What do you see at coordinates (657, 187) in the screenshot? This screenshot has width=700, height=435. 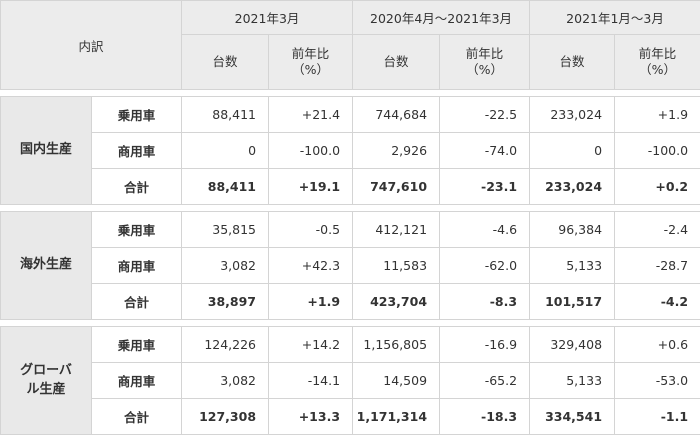 I see `yoy-cell: +0.2` at bounding box center [657, 187].